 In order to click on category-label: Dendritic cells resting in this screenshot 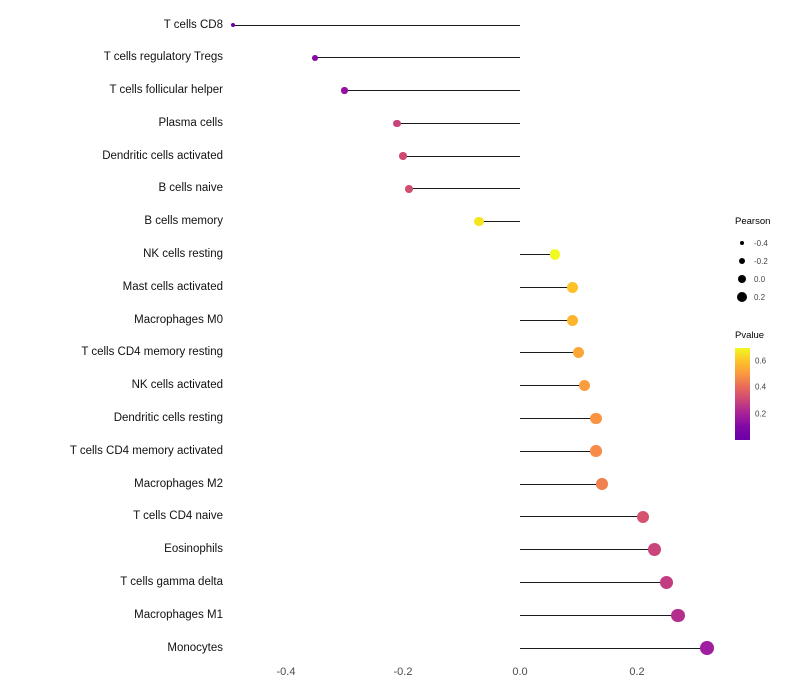, I will do `click(168, 417)`.